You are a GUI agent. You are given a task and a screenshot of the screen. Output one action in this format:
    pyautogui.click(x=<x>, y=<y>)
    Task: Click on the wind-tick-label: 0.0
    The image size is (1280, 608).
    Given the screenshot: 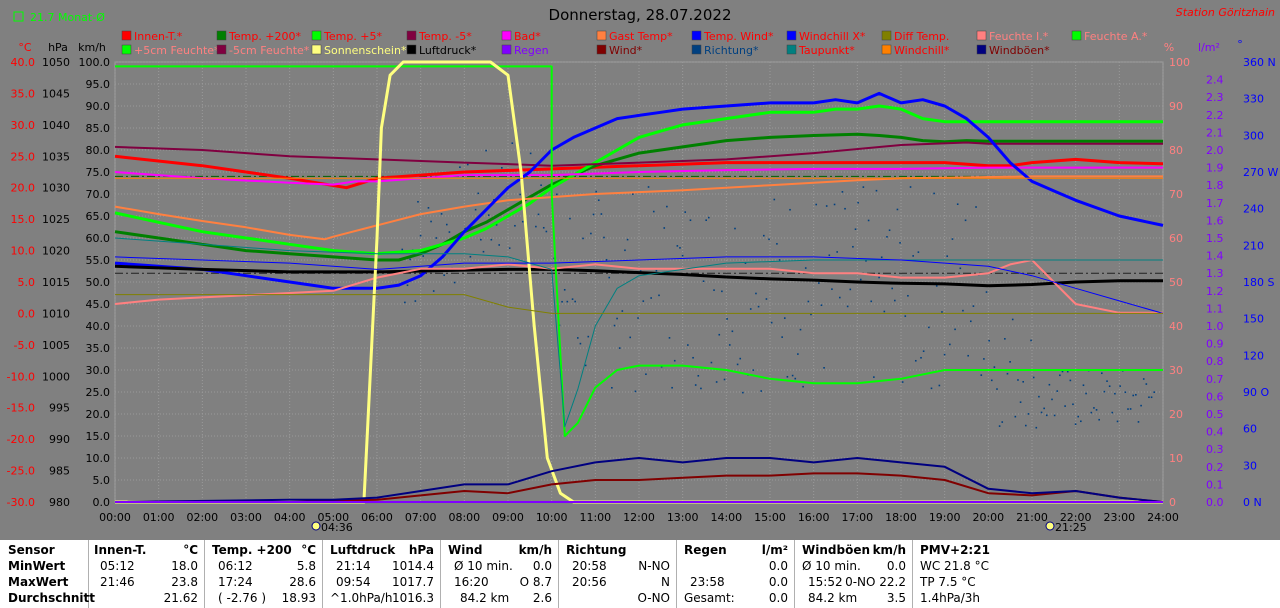 What is the action you would take?
    pyautogui.click(x=102, y=502)
    